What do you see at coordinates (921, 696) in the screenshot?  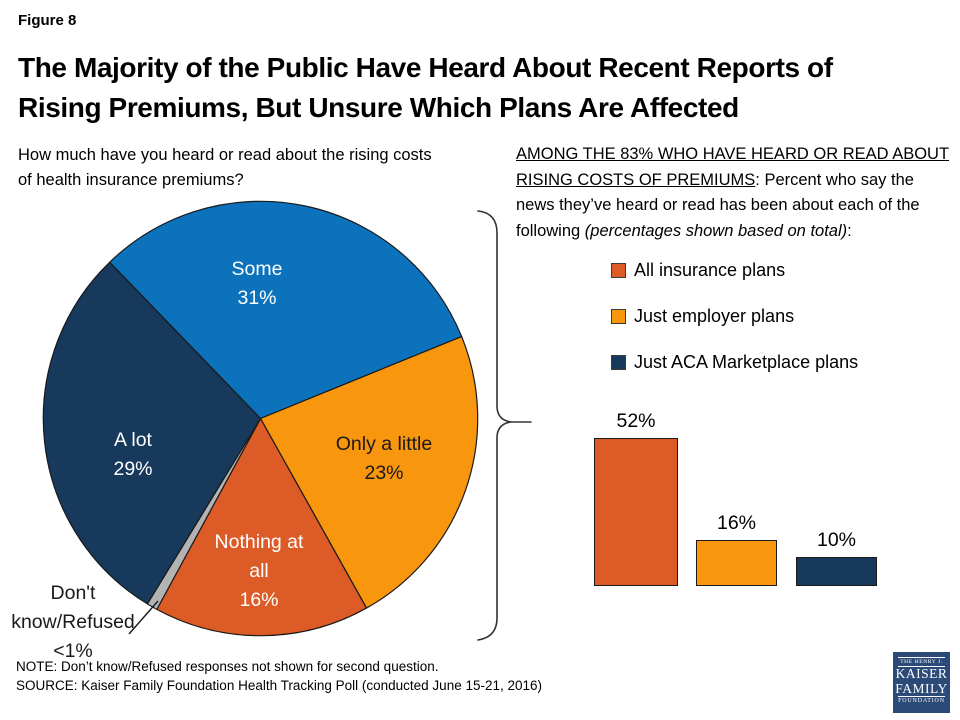 I see `logo-rule-bottom` at bounding box center [921, 696].